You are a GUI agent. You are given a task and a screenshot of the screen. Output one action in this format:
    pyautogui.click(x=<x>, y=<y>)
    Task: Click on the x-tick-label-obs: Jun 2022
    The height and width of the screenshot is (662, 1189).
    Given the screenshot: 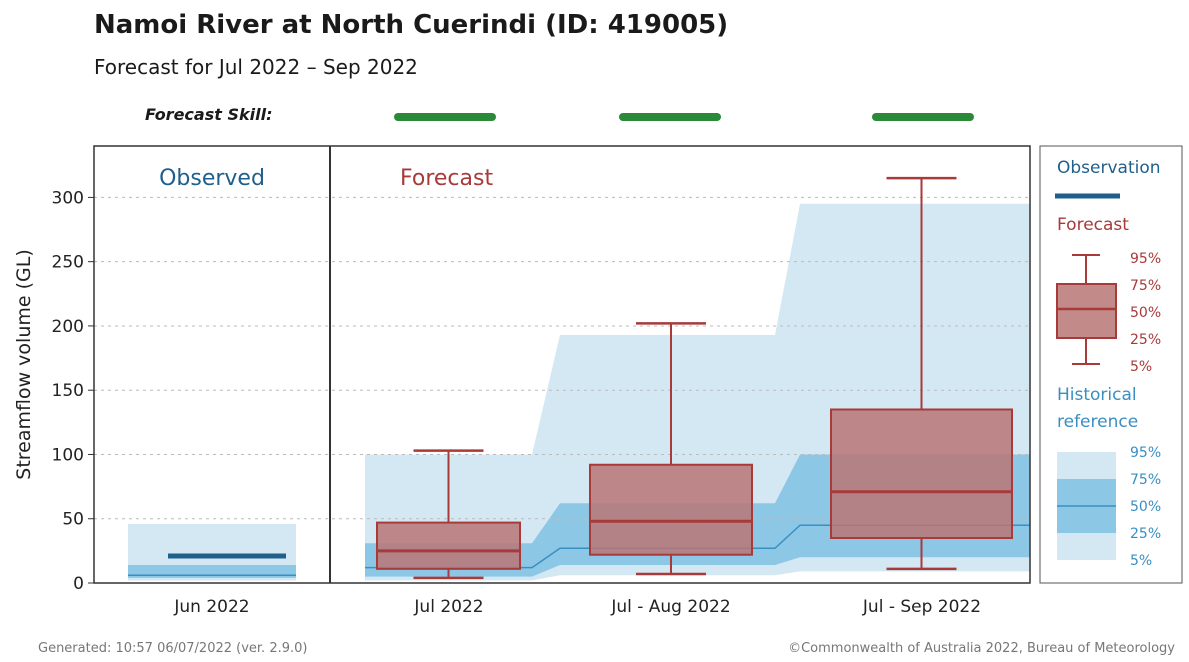 What is the action you would take?
    pyautogui.click(x=211, y=607)
    